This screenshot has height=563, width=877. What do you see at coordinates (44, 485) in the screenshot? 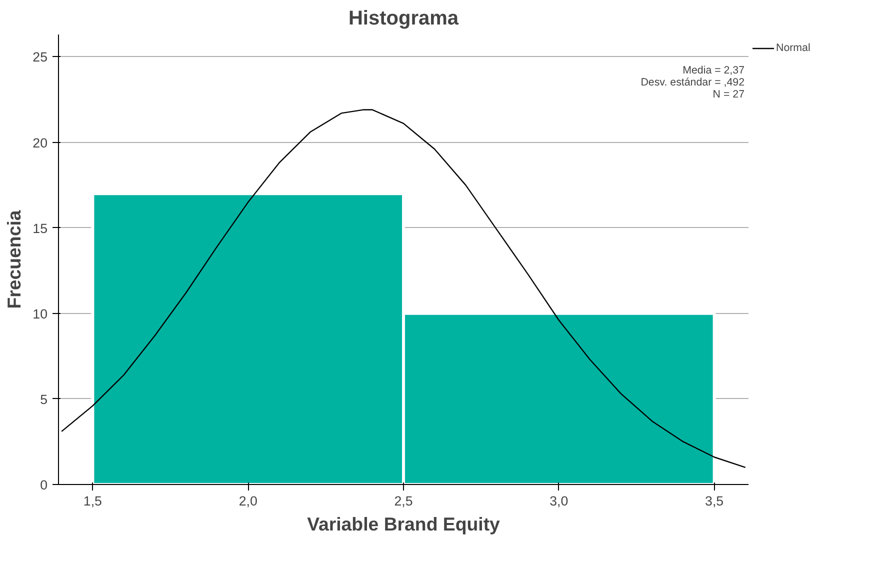
I see `y-tick-label: 0` at bounding box center [44, 485].